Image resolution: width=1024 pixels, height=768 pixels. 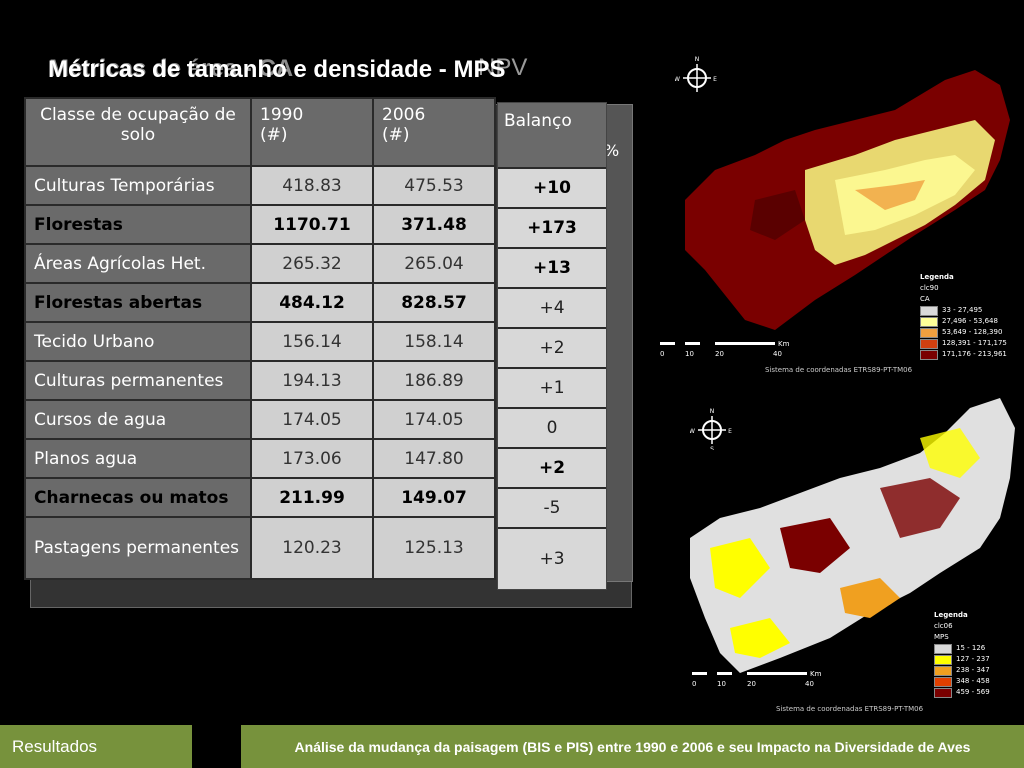 I want to click on legend-label: 15 - 126, so click(x=971, y=648).